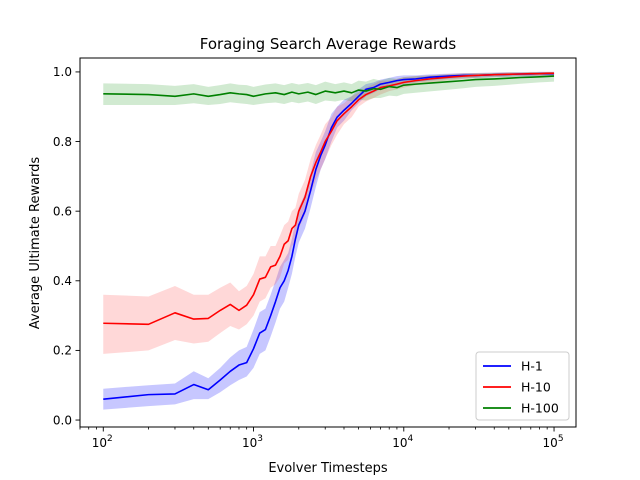 This screenshot has height=480, width=640. Describe the element at coordinates (102, 442) in the screenshot. I see `x-tick-label: 10²` at that location.